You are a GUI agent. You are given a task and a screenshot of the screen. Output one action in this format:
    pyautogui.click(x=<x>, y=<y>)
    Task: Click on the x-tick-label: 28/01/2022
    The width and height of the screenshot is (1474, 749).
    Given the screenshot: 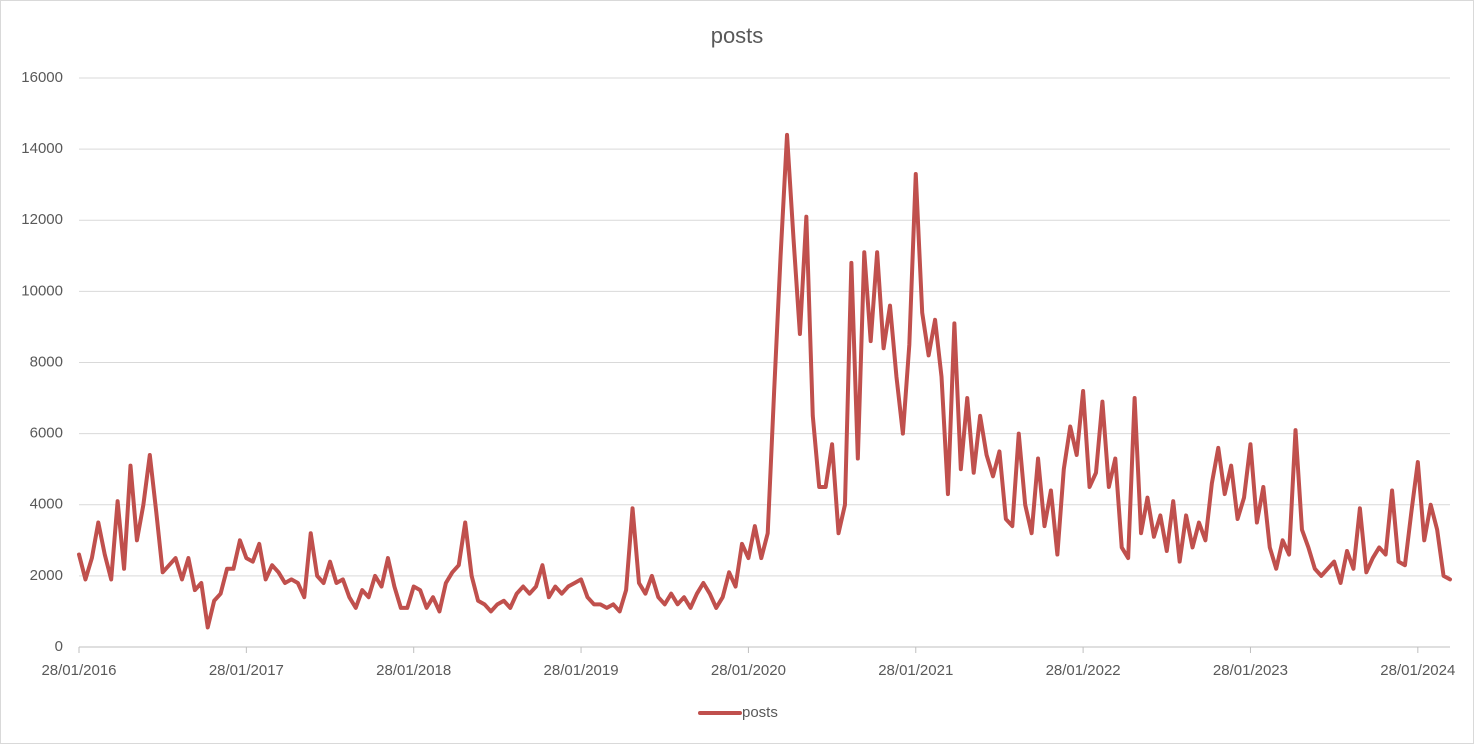 What is the action you would take?
    pyautogui.click(x=1083, y=670)
    